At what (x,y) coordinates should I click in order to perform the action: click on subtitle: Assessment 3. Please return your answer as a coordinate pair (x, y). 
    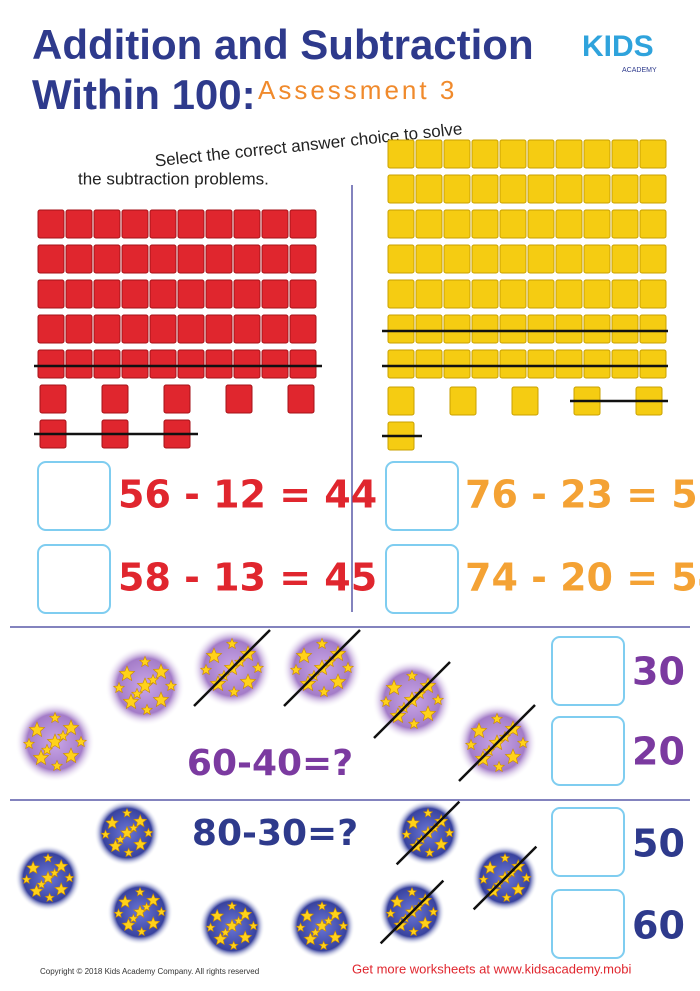
    Looking at the image, I should click on (357, 90).